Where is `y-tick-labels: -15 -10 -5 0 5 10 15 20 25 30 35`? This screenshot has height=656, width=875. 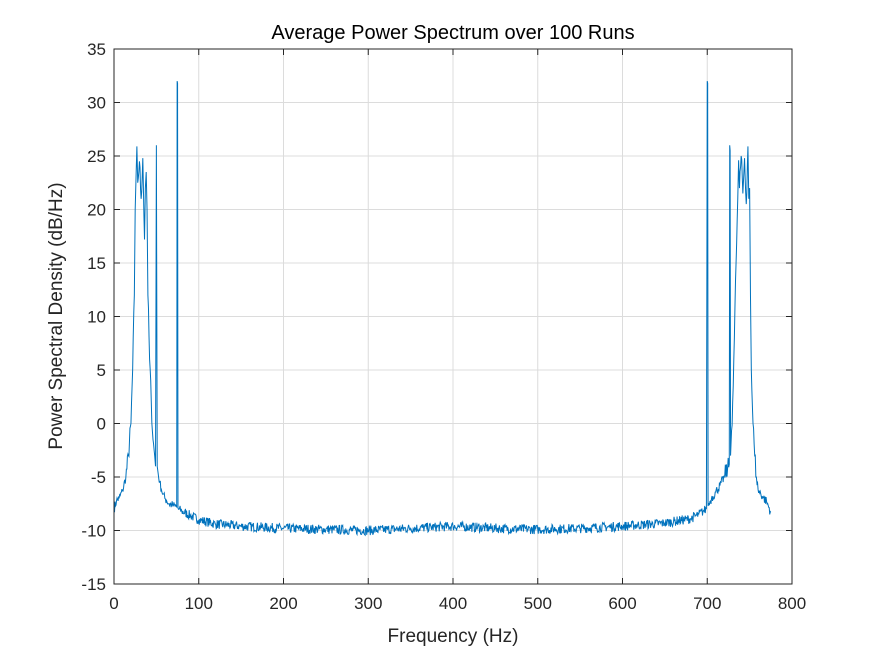
y-tick-labels: -15 -10 -5 0 5 10 15 20 25 30 35 is located at coordinates (93, 317).